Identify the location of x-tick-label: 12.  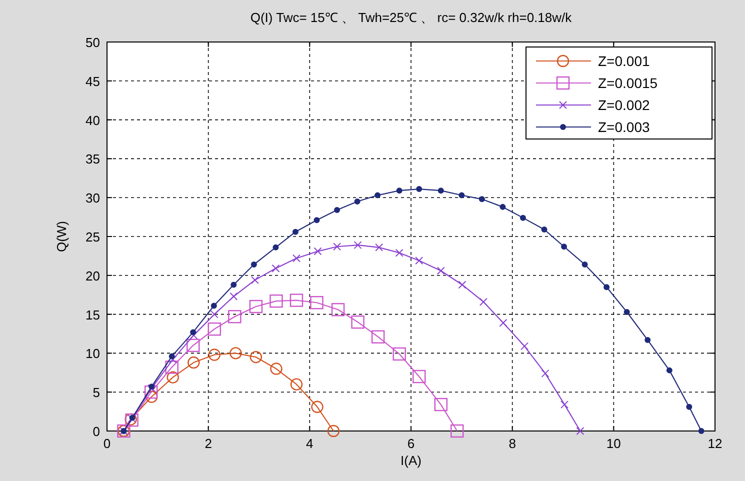
(715, 443).